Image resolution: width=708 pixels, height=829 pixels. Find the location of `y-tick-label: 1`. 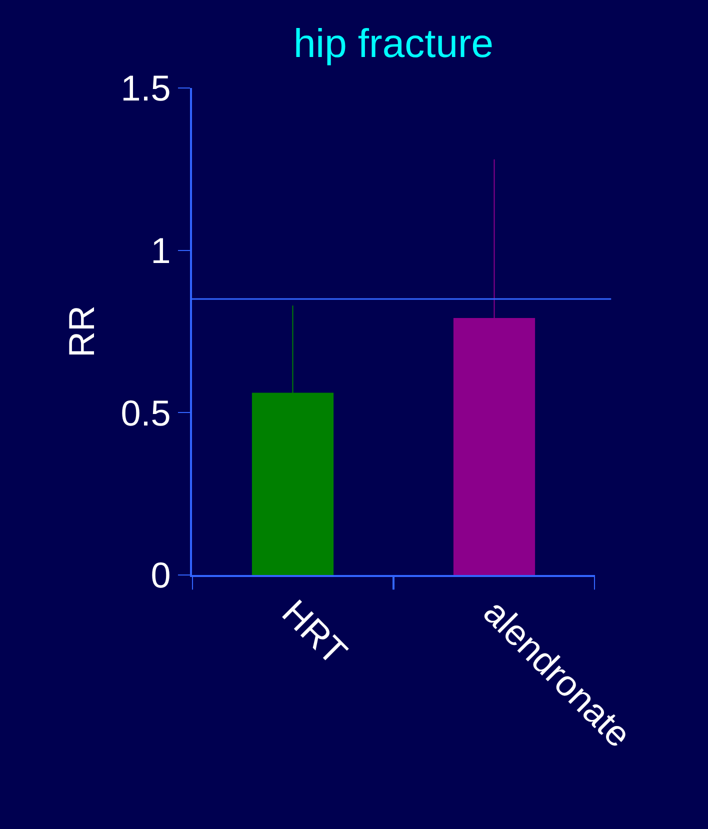

y-tick-label: 1 is located at coordinates (160, 250).